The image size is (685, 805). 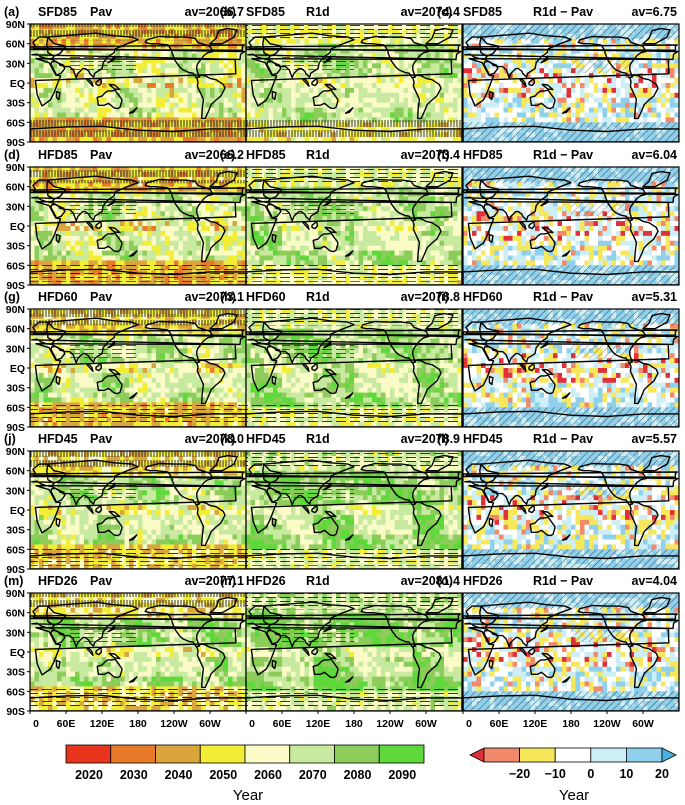 I want to click on lat-tick-label: 30N, so click(x=15, y=207).